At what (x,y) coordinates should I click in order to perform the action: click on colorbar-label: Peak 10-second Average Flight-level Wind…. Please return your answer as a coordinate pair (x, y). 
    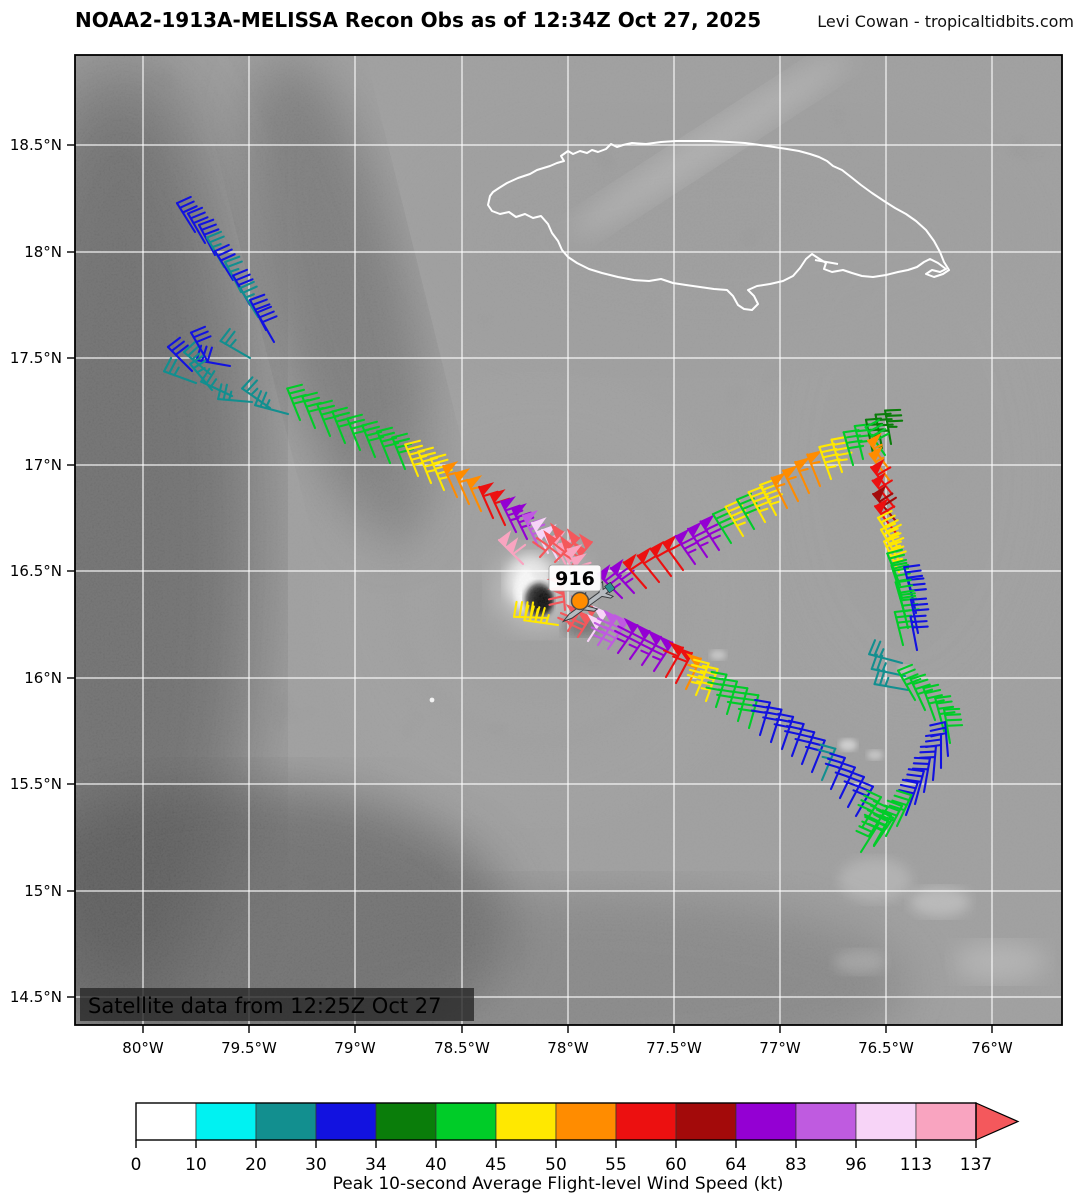
    Looking at the image, I should click on (558, 1184).